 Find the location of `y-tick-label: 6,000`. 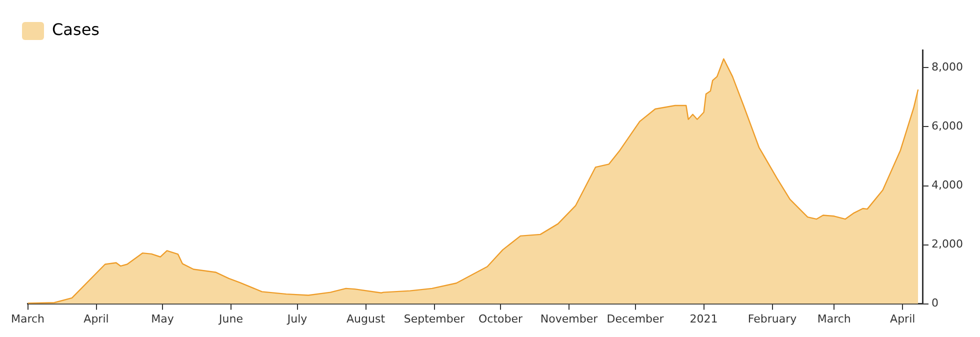

y-tick-label: 6,000 is located at coordinates (948, 126).